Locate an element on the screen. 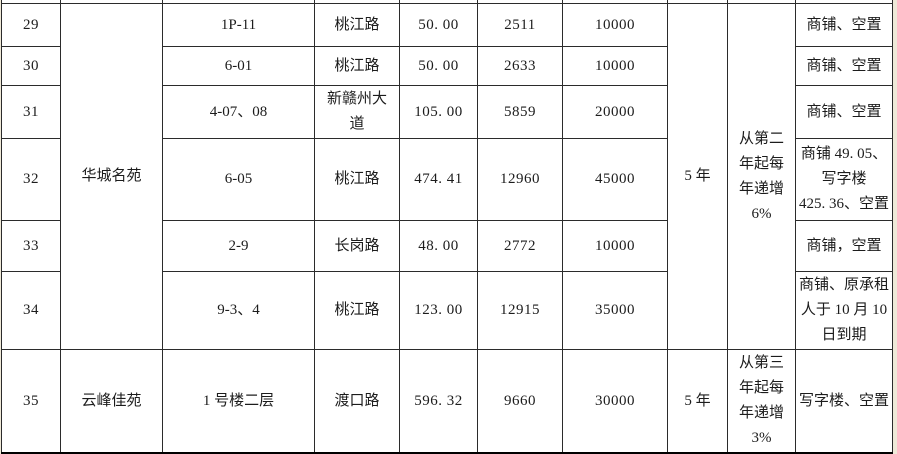 Image resolution: width=897 pixels, height=454 pixels. deposit-cell: 35000 is located at coordinates (615, 310).